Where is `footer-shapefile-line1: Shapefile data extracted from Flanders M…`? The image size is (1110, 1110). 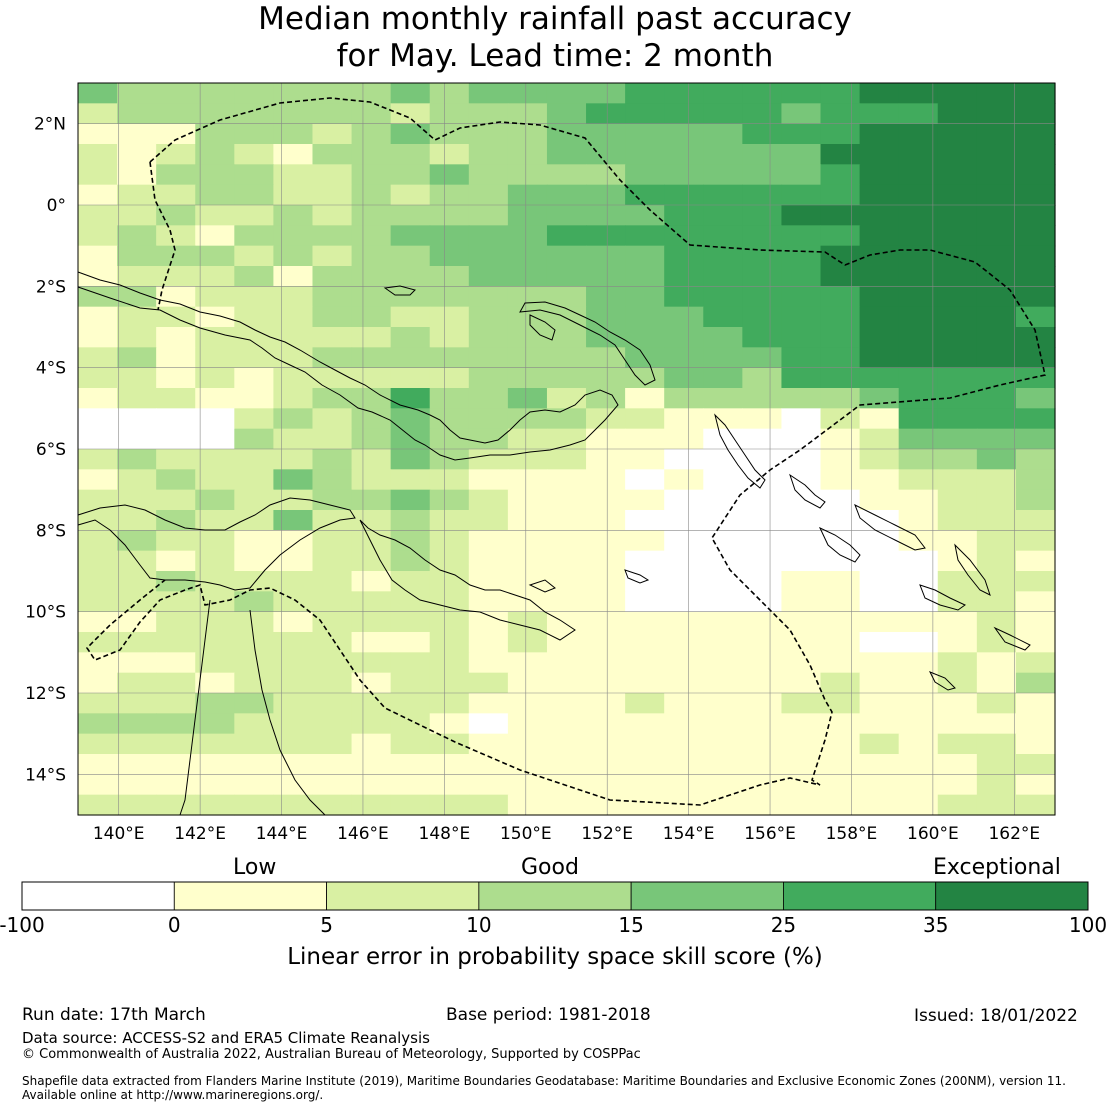 footer-shapefile-line1: Shapefile data extracted from Flanders M… is located at coordinates (544, 1081).